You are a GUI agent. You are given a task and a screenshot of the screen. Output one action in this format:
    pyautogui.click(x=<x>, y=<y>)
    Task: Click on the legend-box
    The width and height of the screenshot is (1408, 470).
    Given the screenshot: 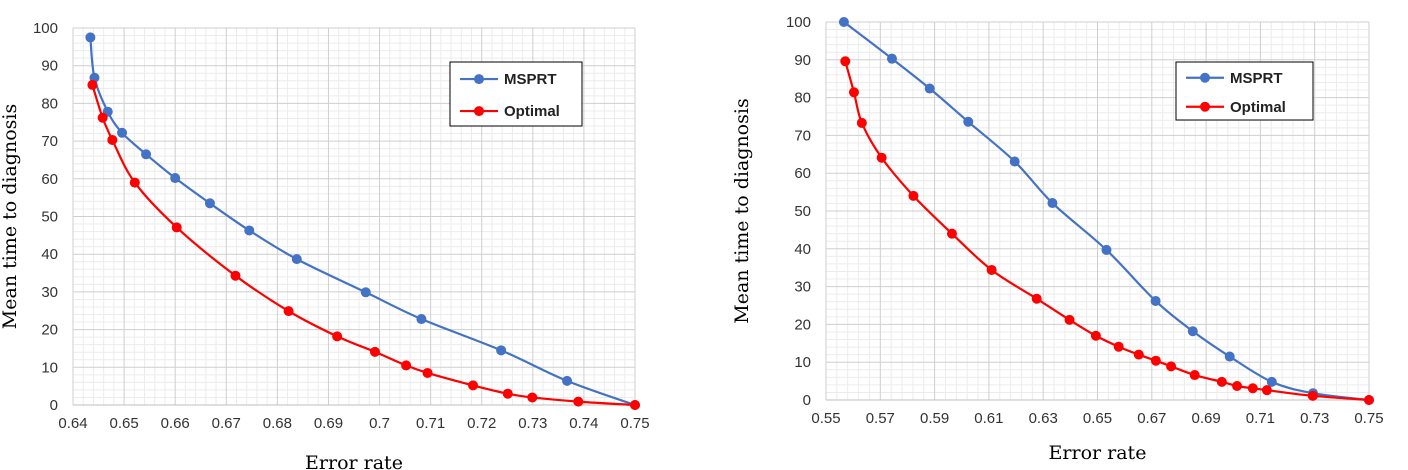 What is the action you would take?
    pyautogui.click(x=516, y=94)
    